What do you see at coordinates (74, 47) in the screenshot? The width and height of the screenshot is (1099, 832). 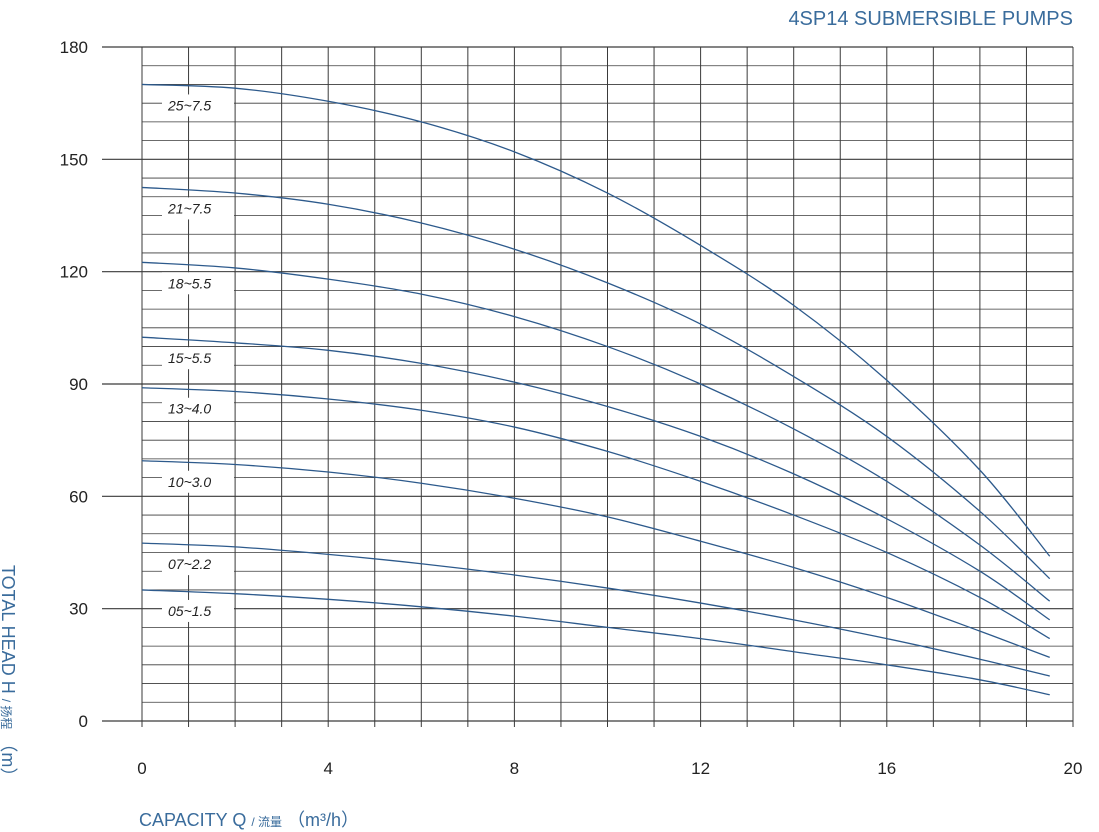 I see `y-tick-label: 180` at bounding box center [74, 47].